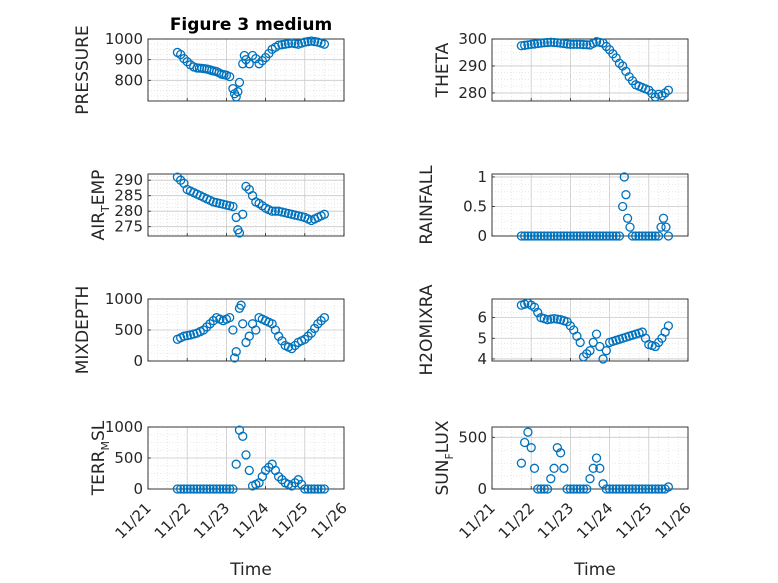 The height and width of the screenshot is (583, 778). Describe the element at coordinates (128, 80) in the screenshot. I see `y-tick-label: 800` at that location.